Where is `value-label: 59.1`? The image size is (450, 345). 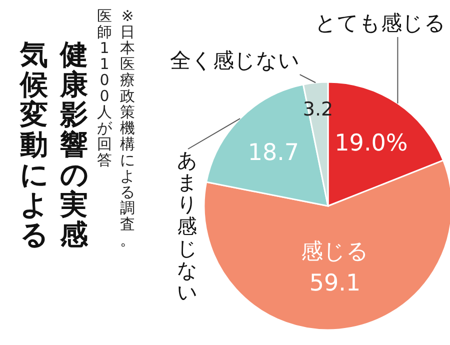
value-label: 59.1 is located at coordinates (335, 283).